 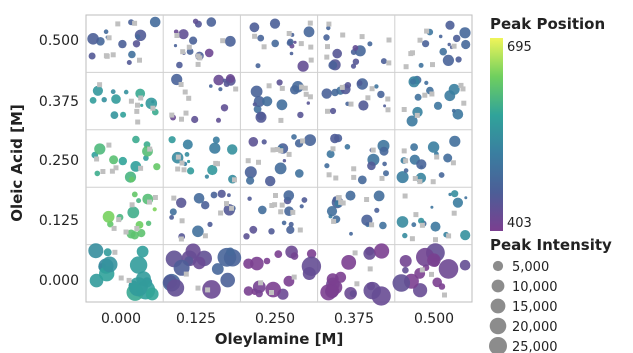 I want to click on y-axis-title: Oleic Acid [M], so click(x=17, y=163).